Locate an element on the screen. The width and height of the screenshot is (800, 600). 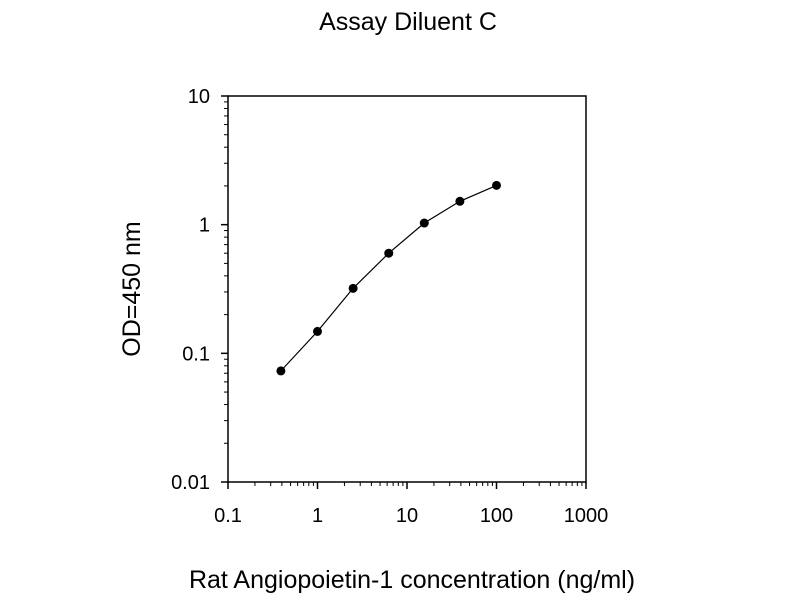
series-line is located at coordinates (388, 278).